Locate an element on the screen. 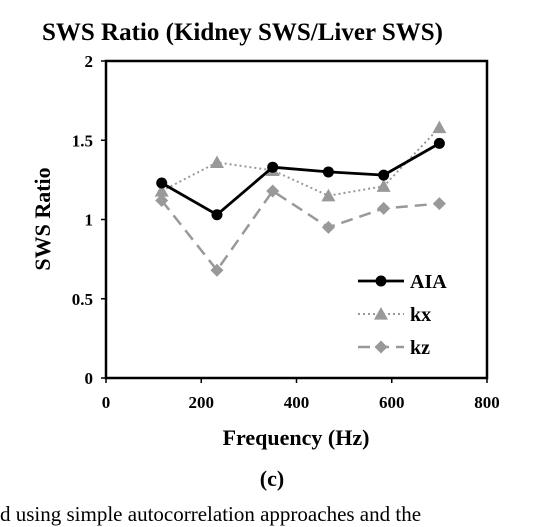 The width and height of the screenshot is (550, 527). chart-title: SWS Ratio (Kidney SWS/Liver SWS) is located at coordinates (242, 32).